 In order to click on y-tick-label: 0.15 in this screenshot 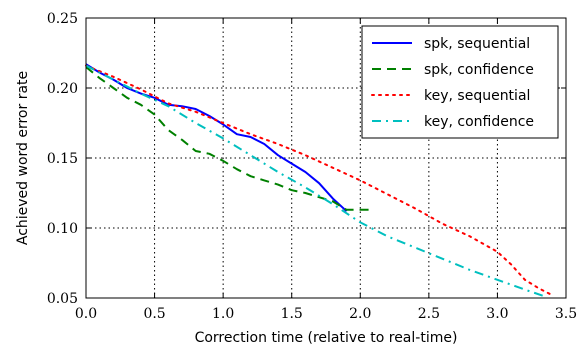, I will do `click(62, 159)`.